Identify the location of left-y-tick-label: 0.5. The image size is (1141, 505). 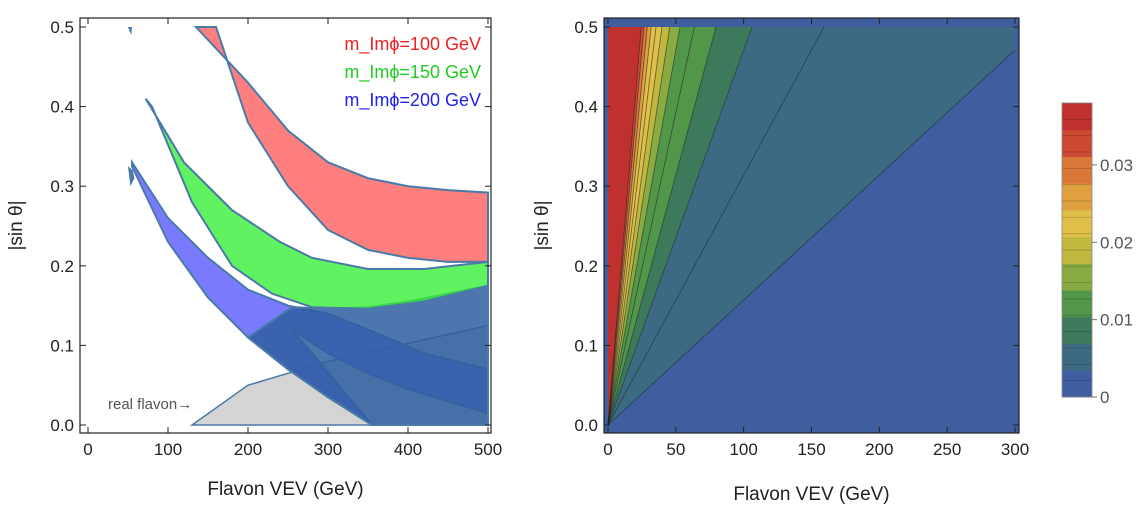
(62, 27).